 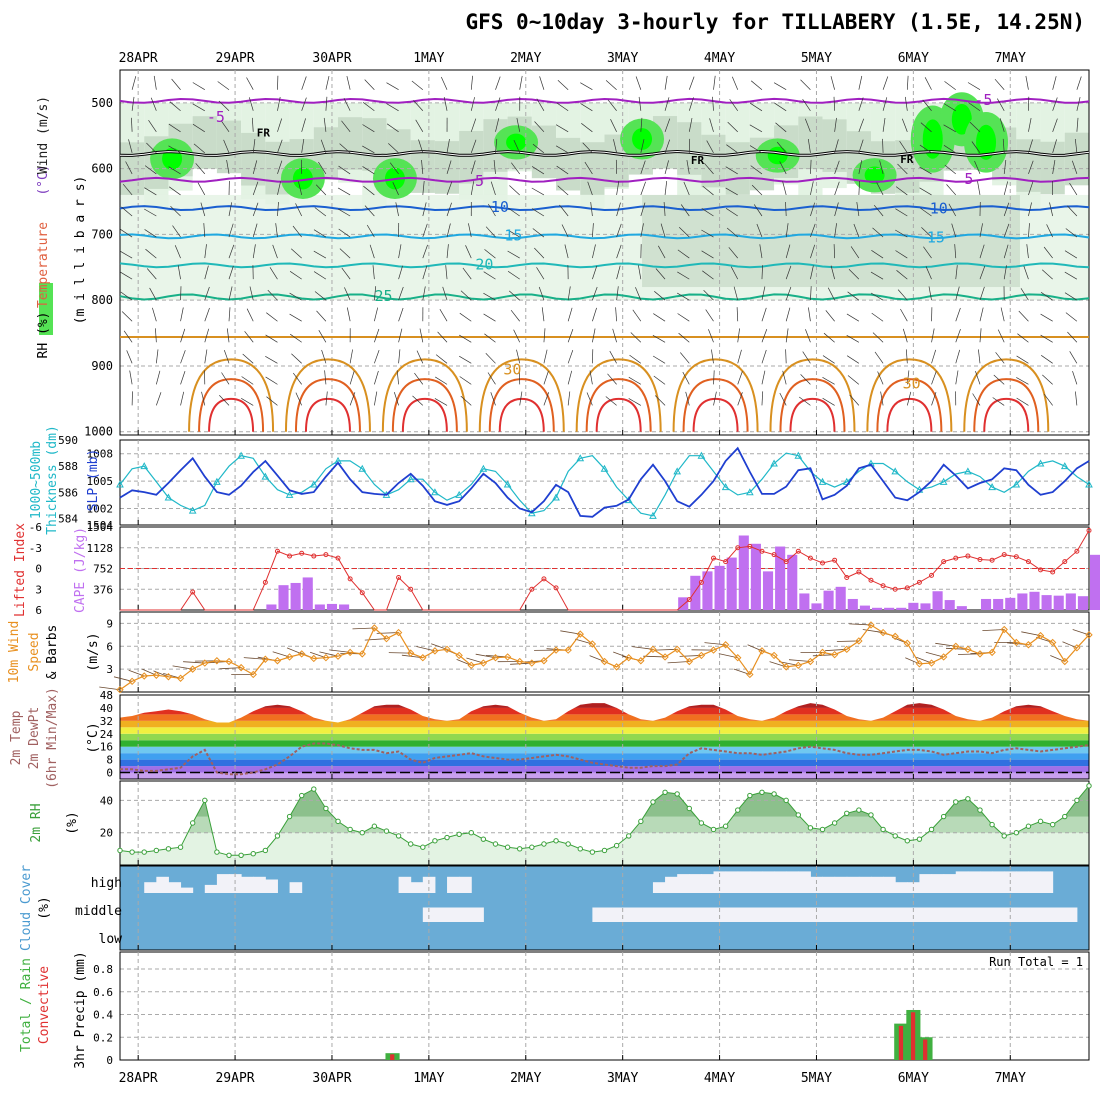 I want to click on date-label-top: 30APR, so click(x=331, y=58).